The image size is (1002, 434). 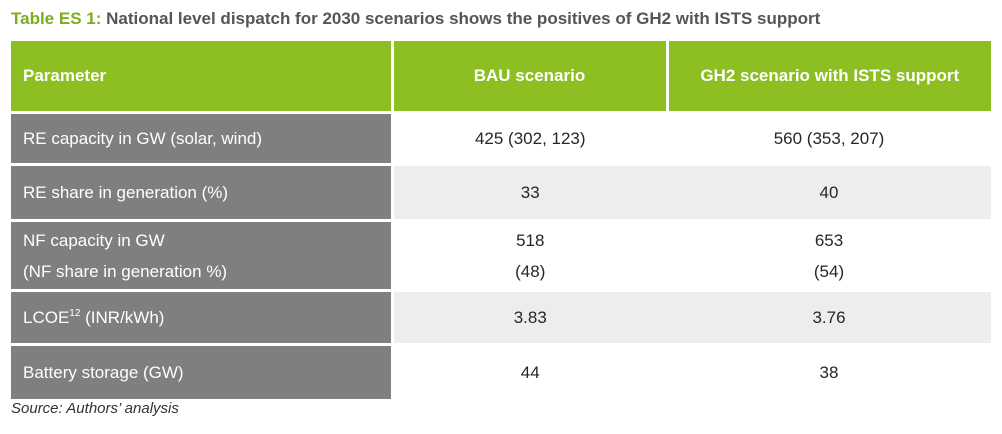 What do you see at coordinates (202, 192) in the screenshot?
I see `param-cell: RE share in generation (%)` at bounding box center [202, 192].